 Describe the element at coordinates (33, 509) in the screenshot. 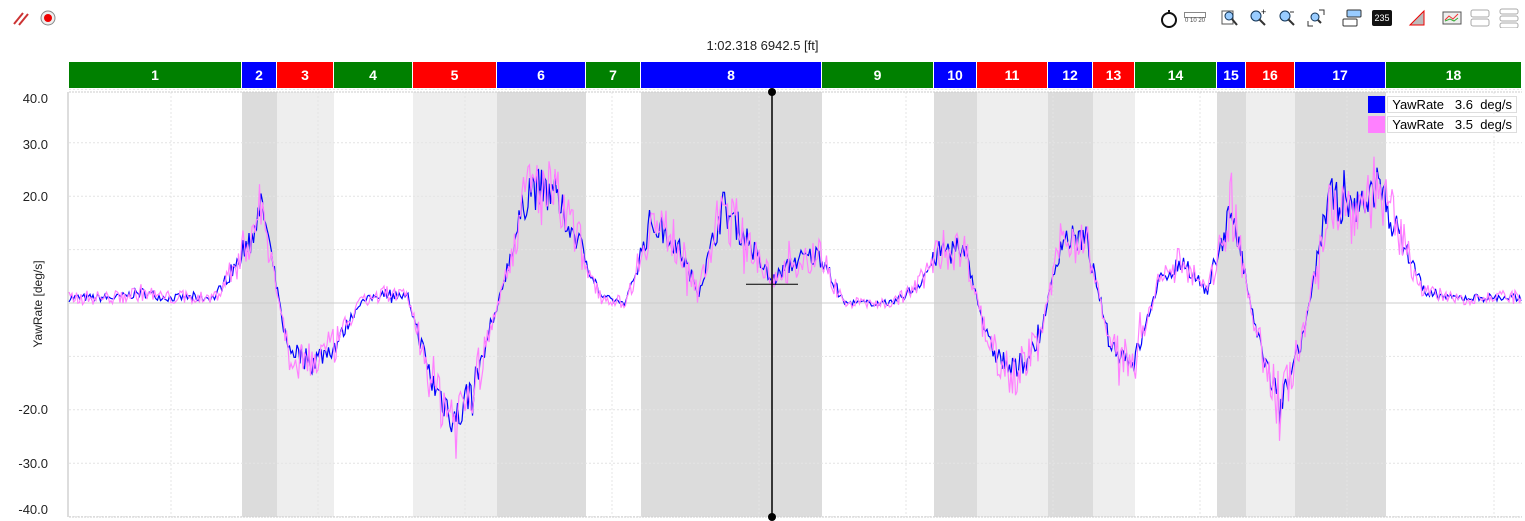

I see `y-tick-label: -40.0` at that location.